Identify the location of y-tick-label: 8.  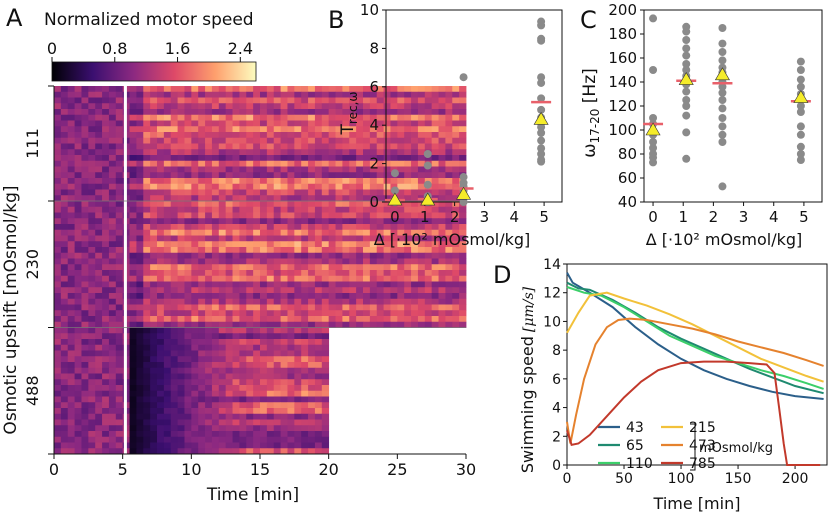
(556, 351).